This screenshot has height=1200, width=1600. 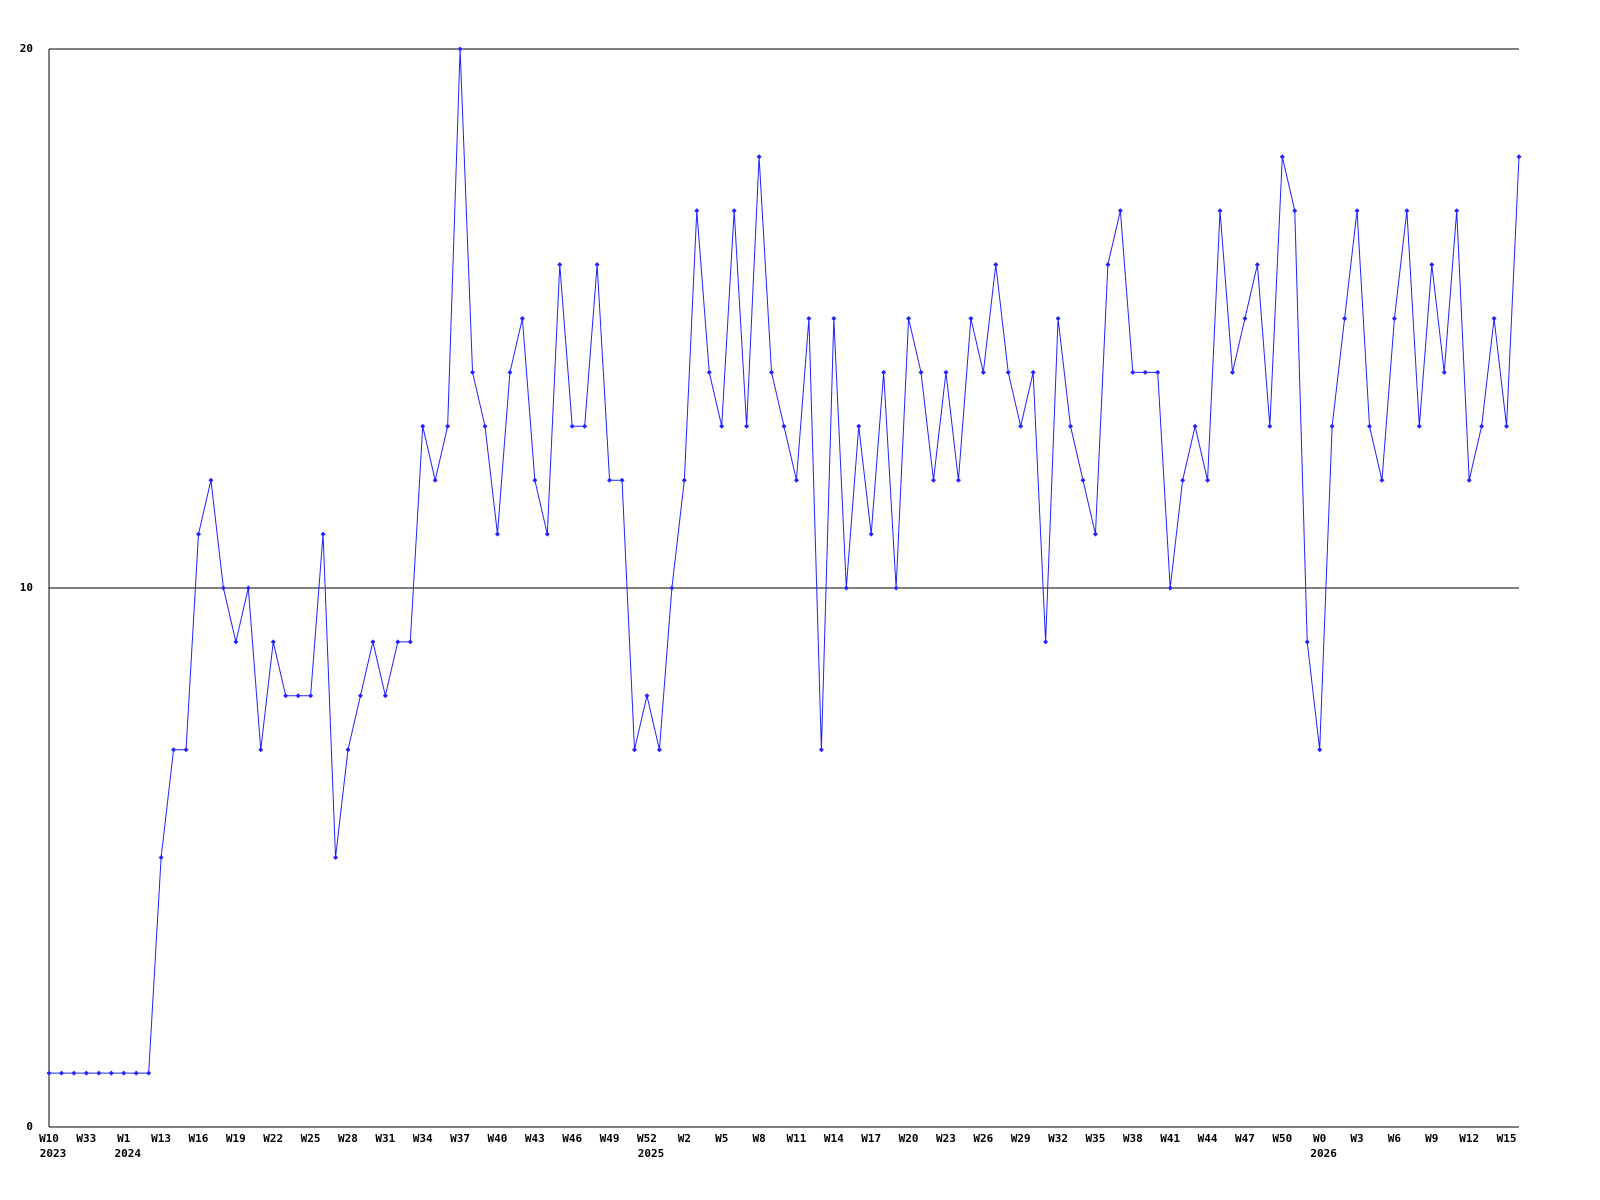 What do you see at coordinates (498, 1138) in the screenshot?
I see `x-tick-label: W40` at bounding box center [498, 1138].